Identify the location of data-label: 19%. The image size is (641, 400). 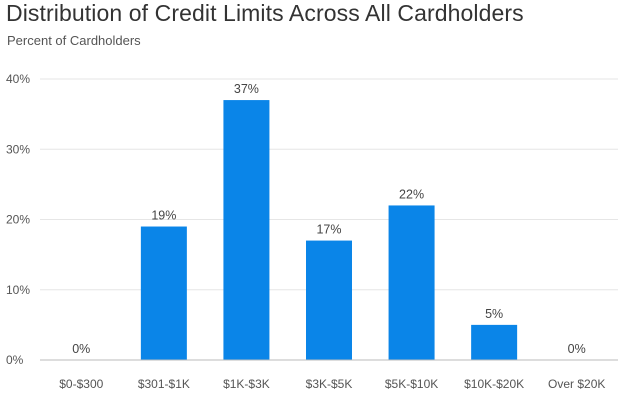
(163, 216).